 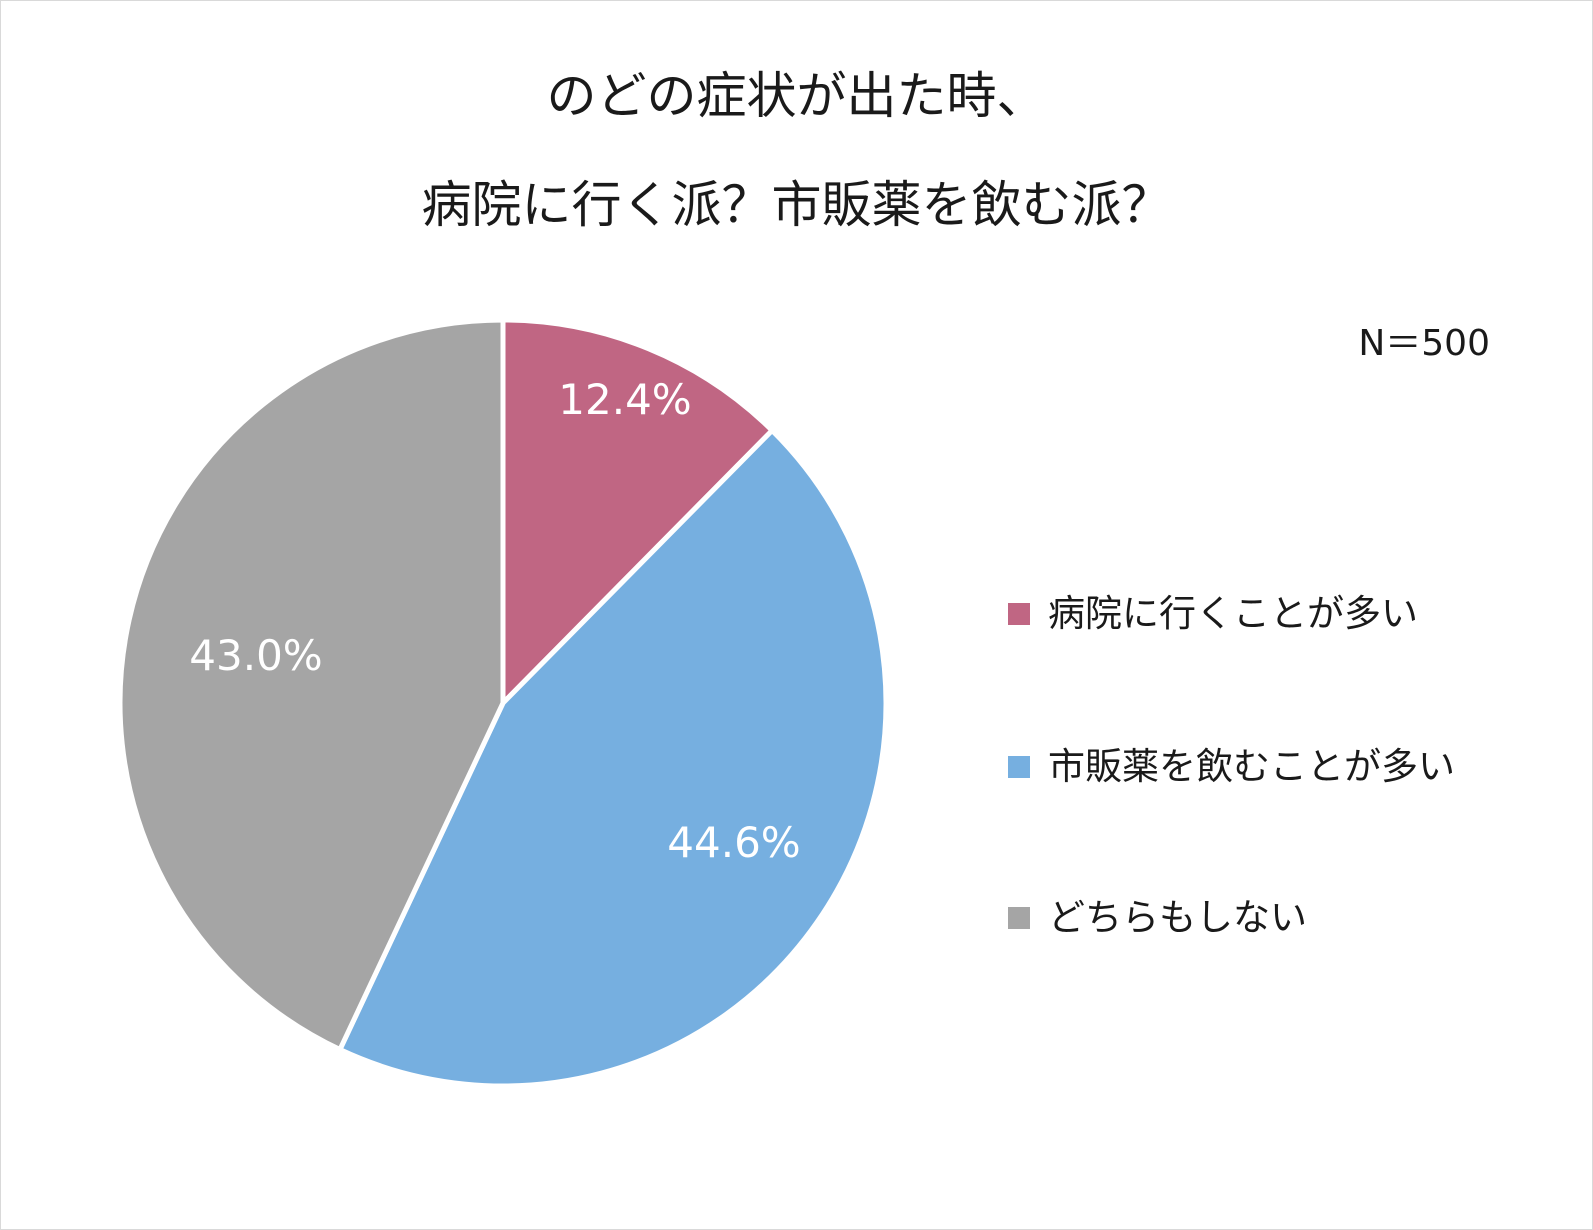 I want to click on legend-item-otc-medicine: 市販薬を飲むことが多い, so click(x=1231, y=767).